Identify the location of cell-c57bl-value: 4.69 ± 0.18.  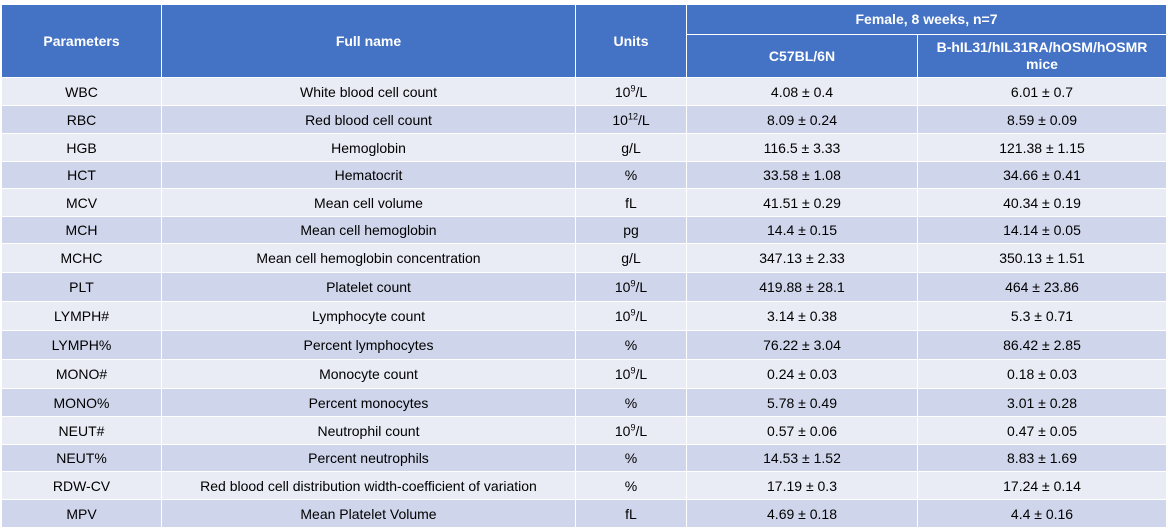
(802, 513).